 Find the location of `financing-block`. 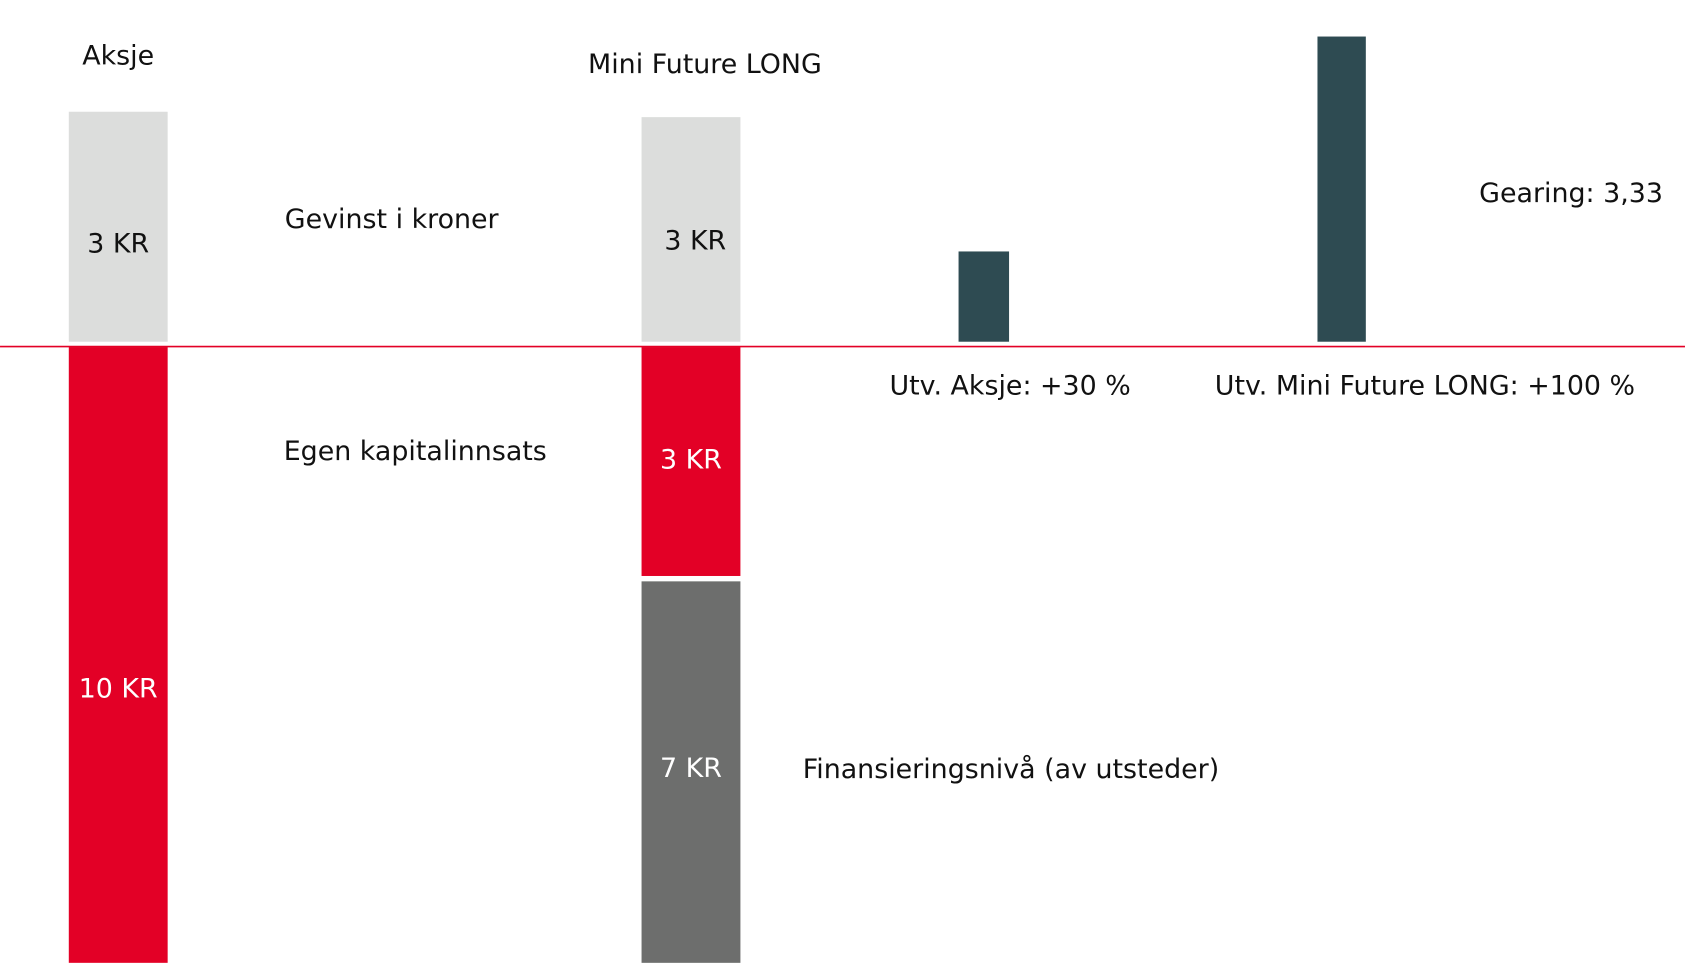

financing-block is located at coordinates (691, 772).